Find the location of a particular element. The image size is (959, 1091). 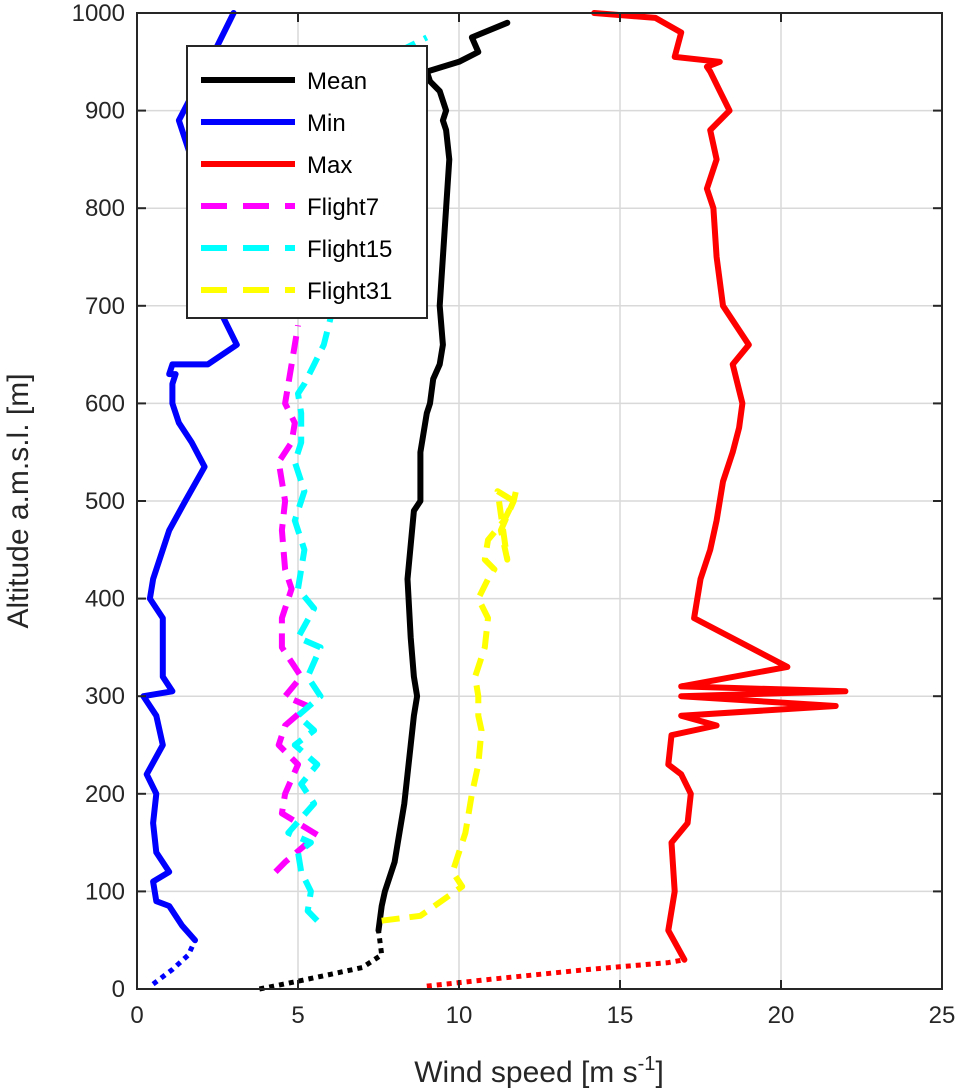

y-tick-label: 600 is located at coordinates (105, 403).